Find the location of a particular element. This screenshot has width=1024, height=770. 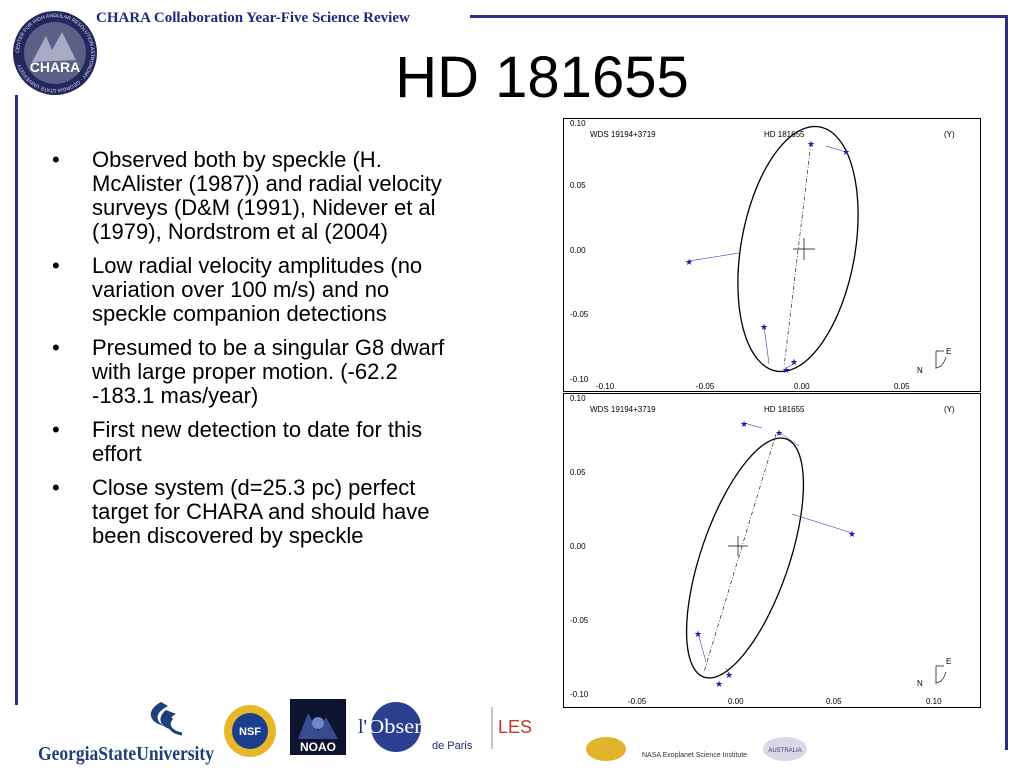

logo-text: CHARA is located at coordinates (55, 67).